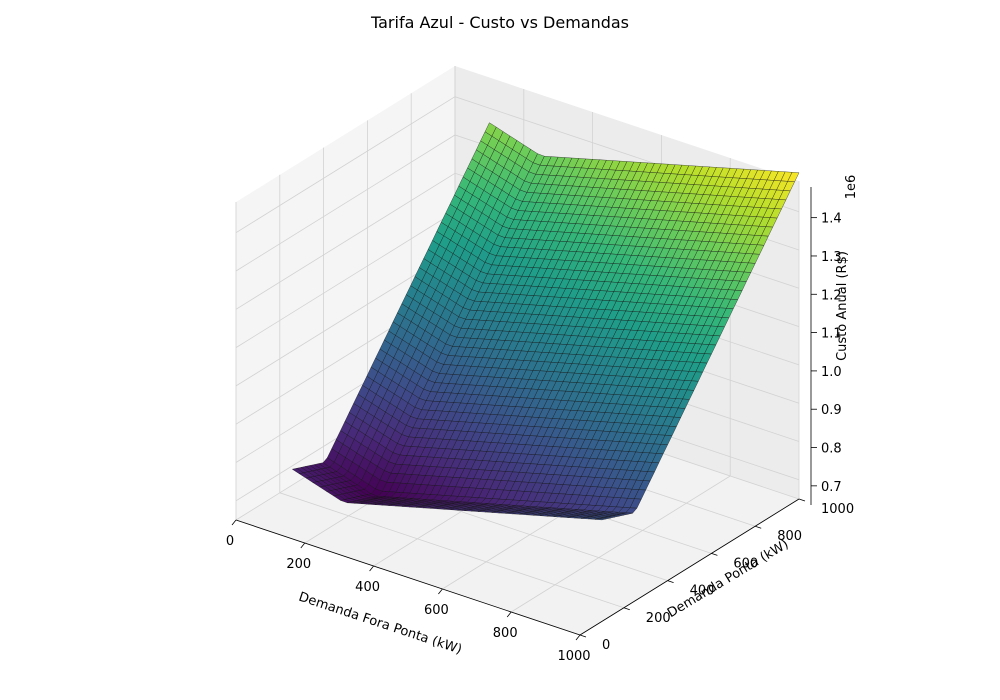  What do you see at coordinates (837, 509) in the screenshot?
I see `y-tick-label: 1000` at bounding box center [837, 509].